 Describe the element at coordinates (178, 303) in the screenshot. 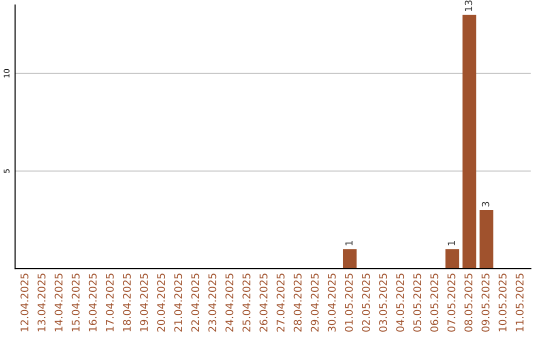

I see `x-tick-label: 21.04.2025` at that location.